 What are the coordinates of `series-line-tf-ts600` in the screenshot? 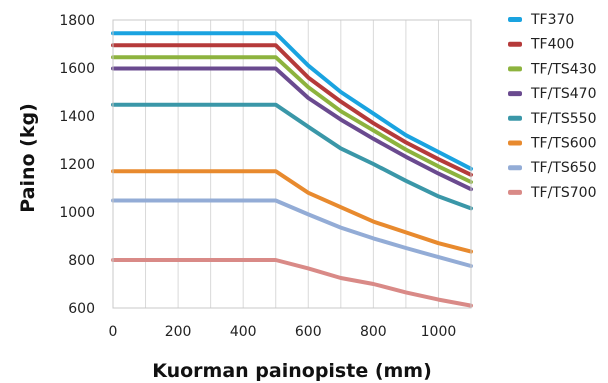 It's located at (292, 211).